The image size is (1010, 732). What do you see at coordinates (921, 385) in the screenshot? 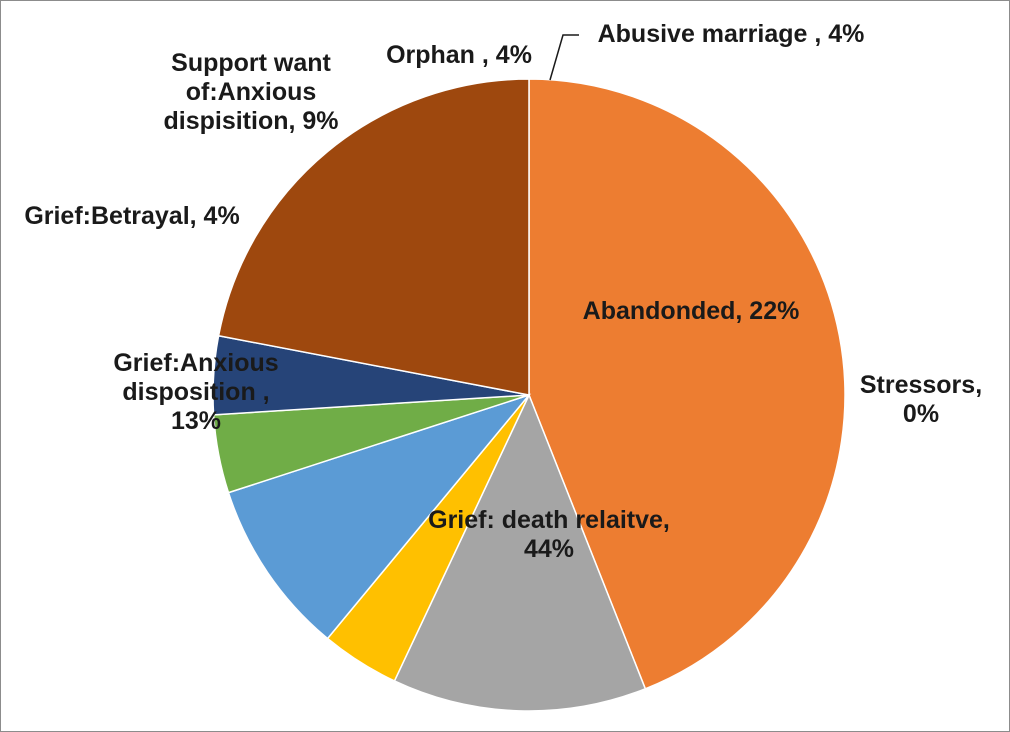
I see `slice-label-line: Stressors,` at bounding box center [921, 385].